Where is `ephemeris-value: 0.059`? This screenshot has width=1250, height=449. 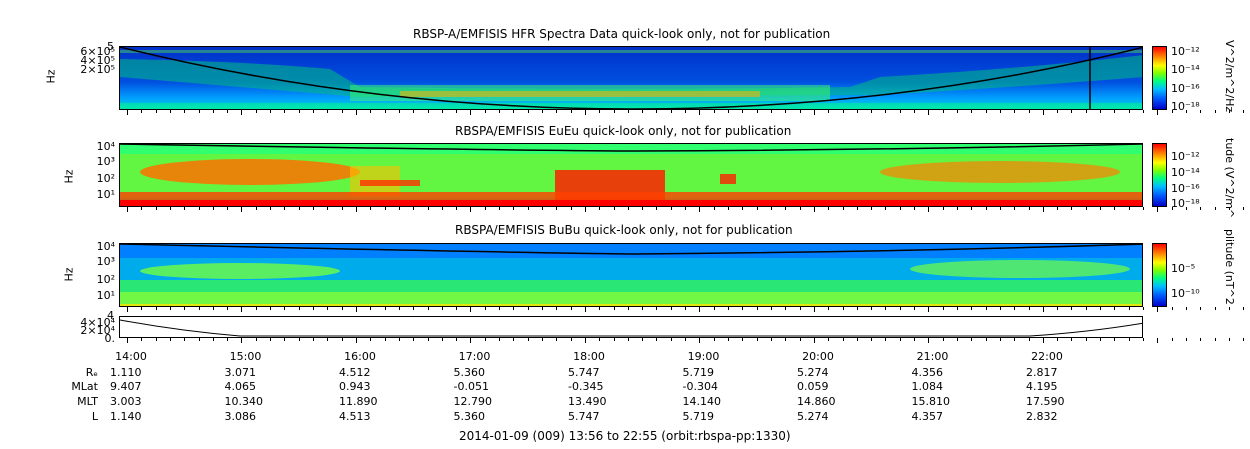
ephemeris-value: 0.059 is located at coordinates (813, 386).